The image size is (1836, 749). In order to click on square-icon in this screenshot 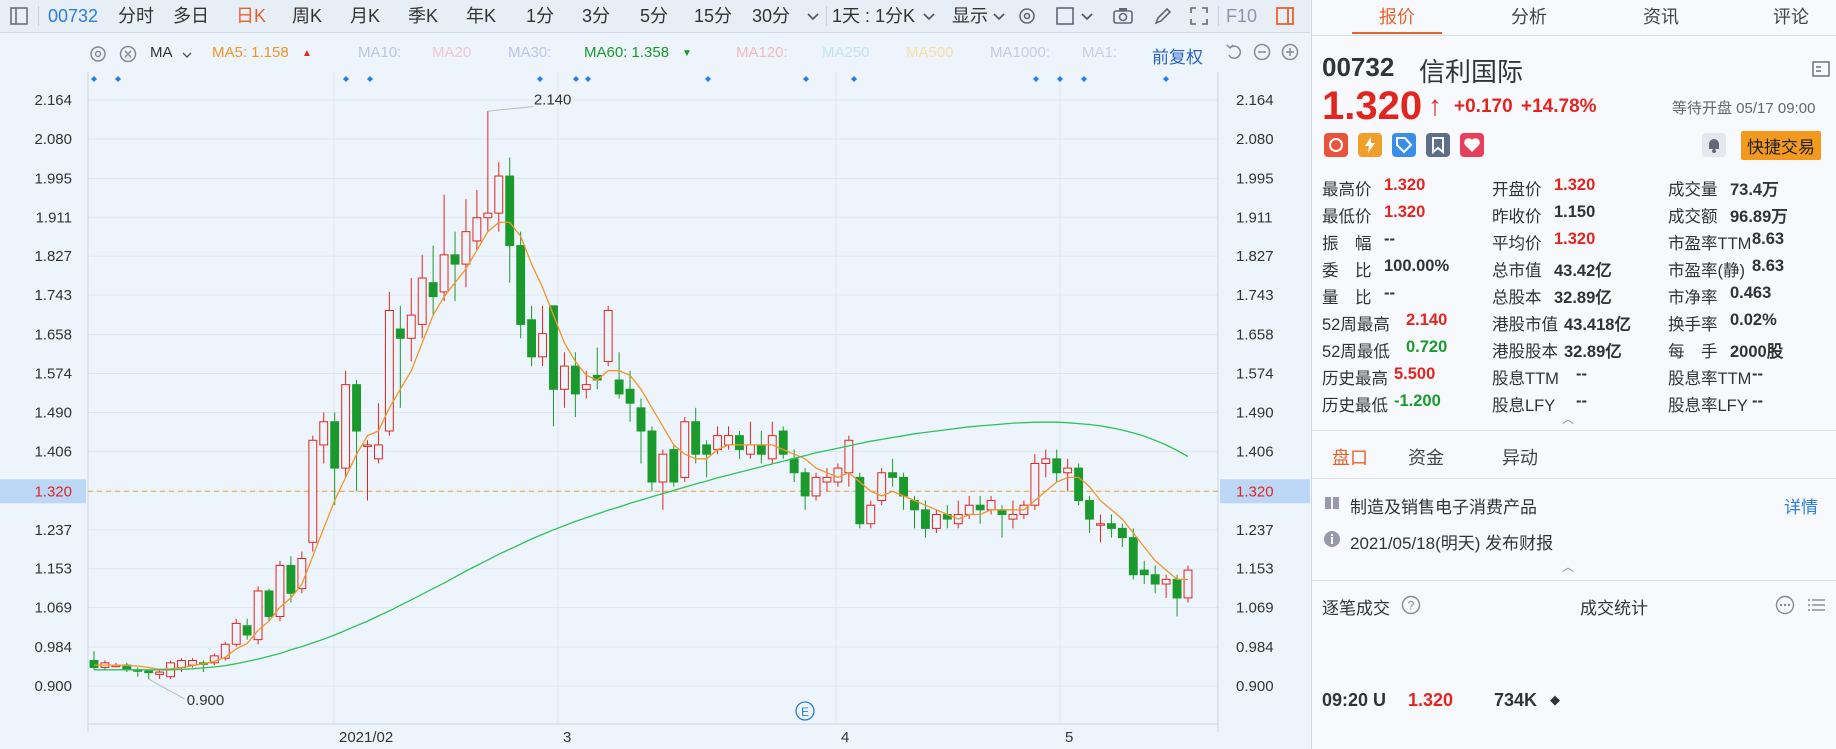, I will do `click(1065, 16)`.